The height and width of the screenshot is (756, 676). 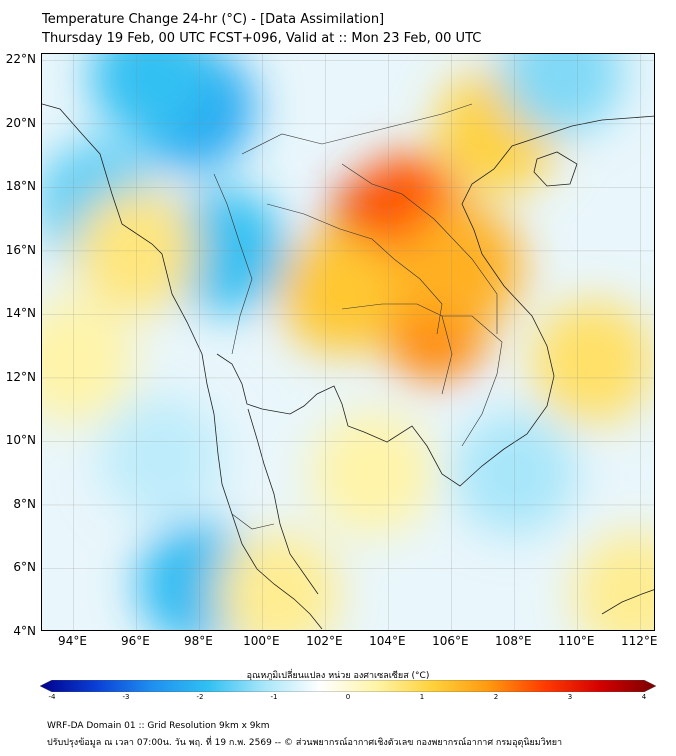 I want to click on lat-tick-label: 22°N, so click(x=20, y=59).